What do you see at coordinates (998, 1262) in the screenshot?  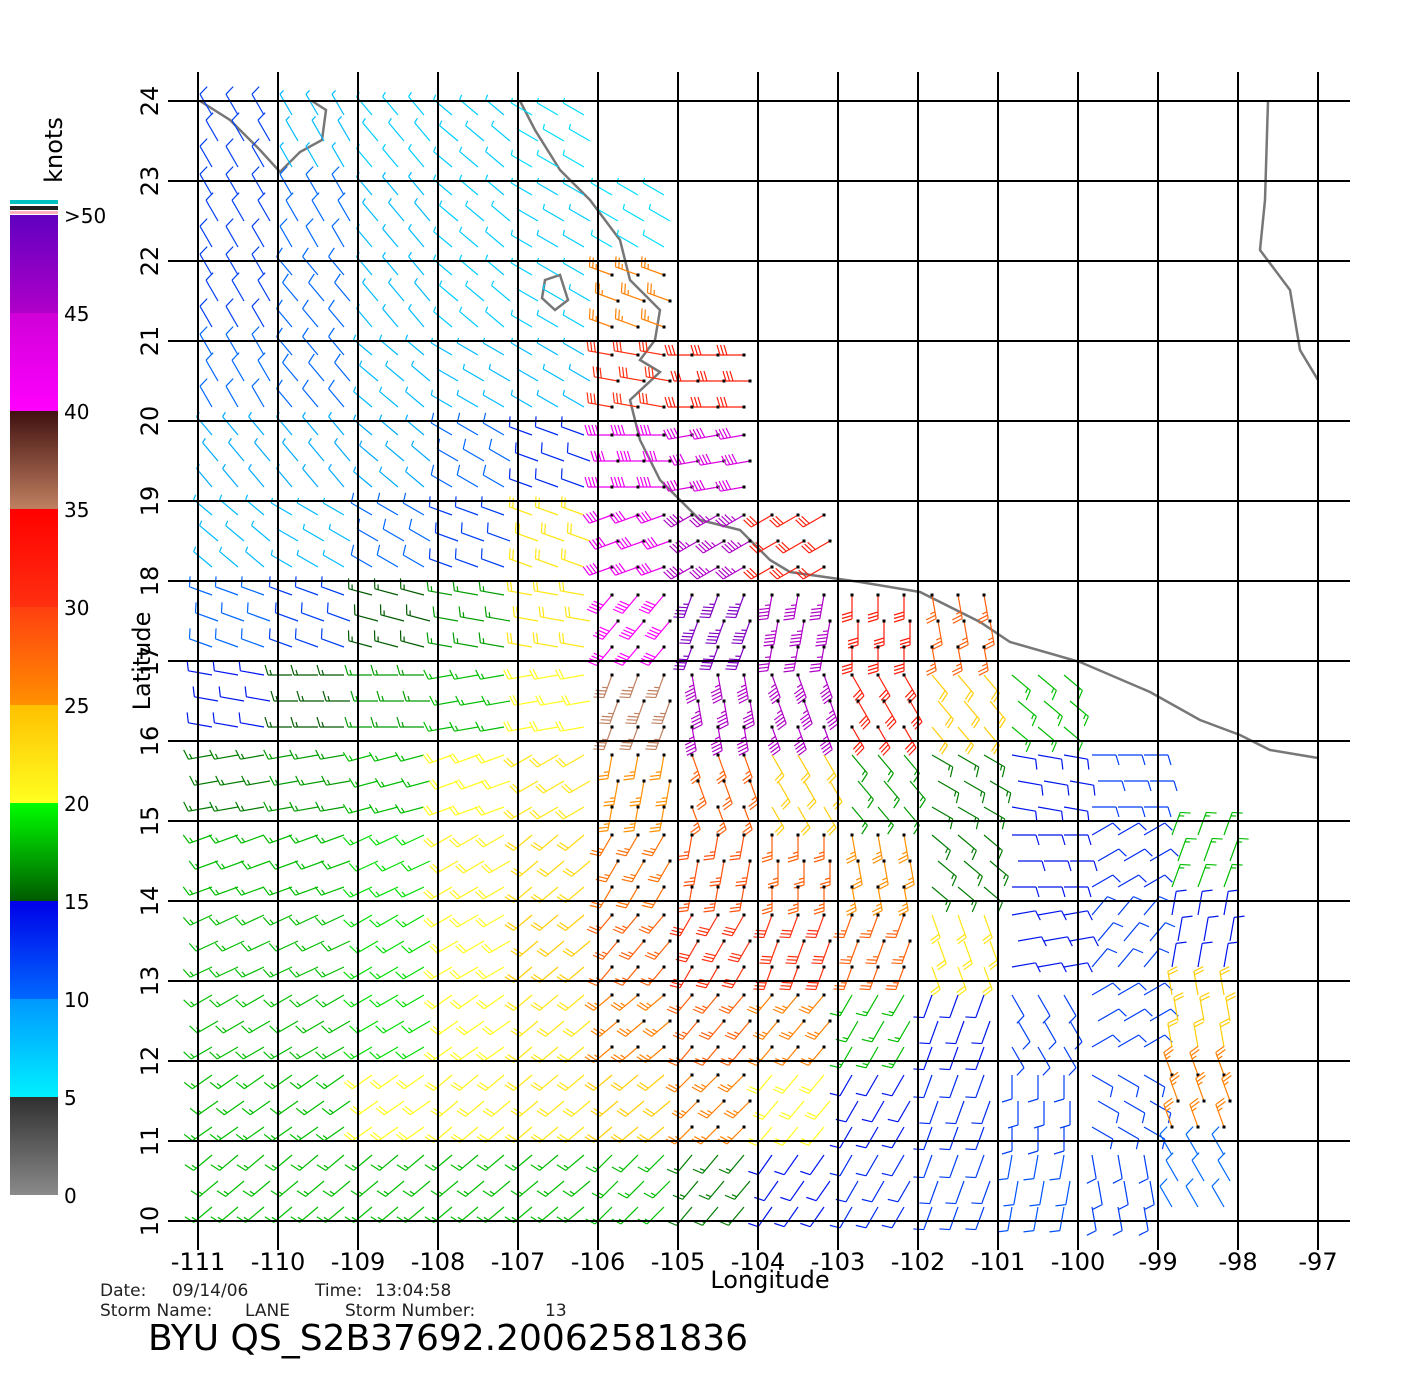 I see `x-tick-label: -101` at bounding box center [998, 1262].